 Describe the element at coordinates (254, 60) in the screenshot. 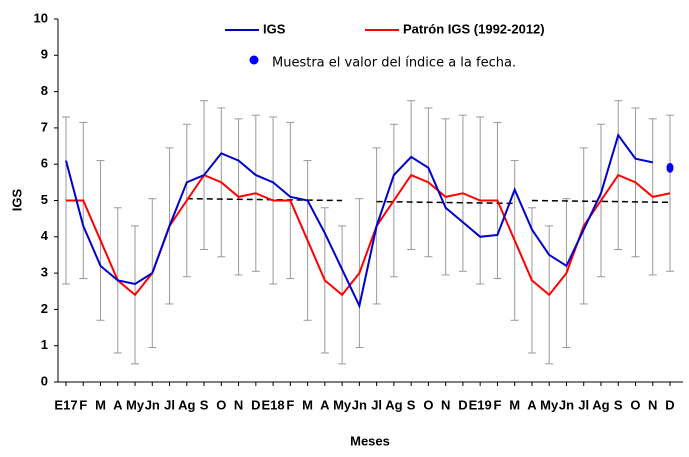

I see `legend-marker` at that location.